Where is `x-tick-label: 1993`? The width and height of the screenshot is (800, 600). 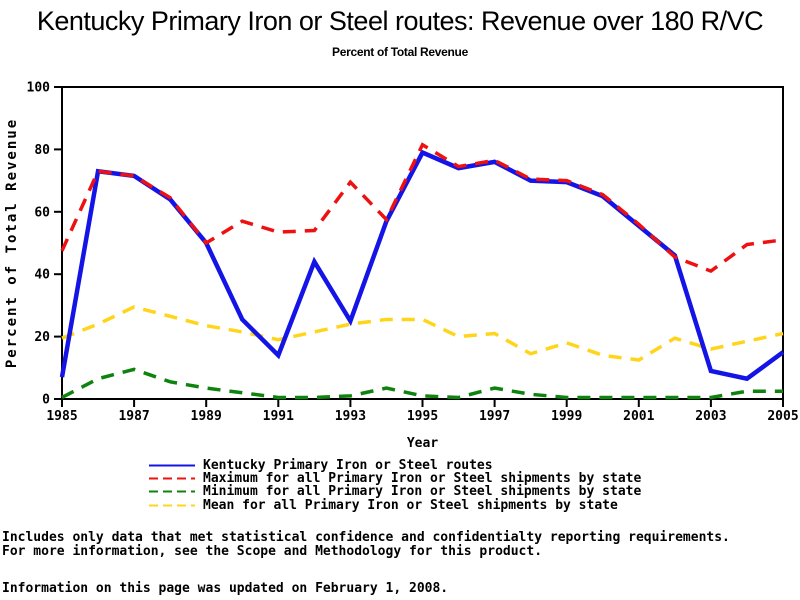 x-tick-label: 1993 is located at coordinates (350, 416).